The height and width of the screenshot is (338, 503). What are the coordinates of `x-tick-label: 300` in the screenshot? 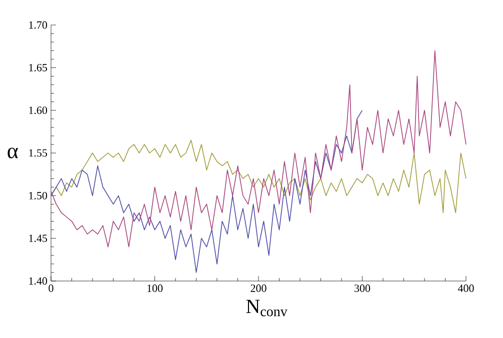 It's located at (362, 288).